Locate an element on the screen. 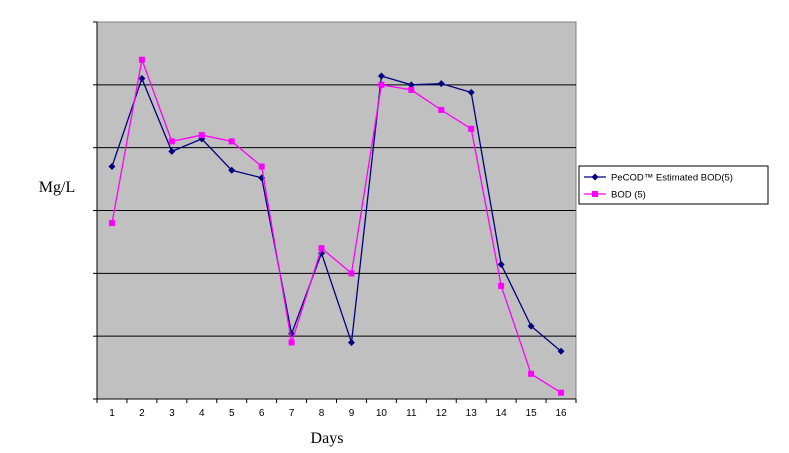 Image resolution: width=789 pixels, height=453 pixels. x-tick-label: 13 is located at coordinates (472, 413).